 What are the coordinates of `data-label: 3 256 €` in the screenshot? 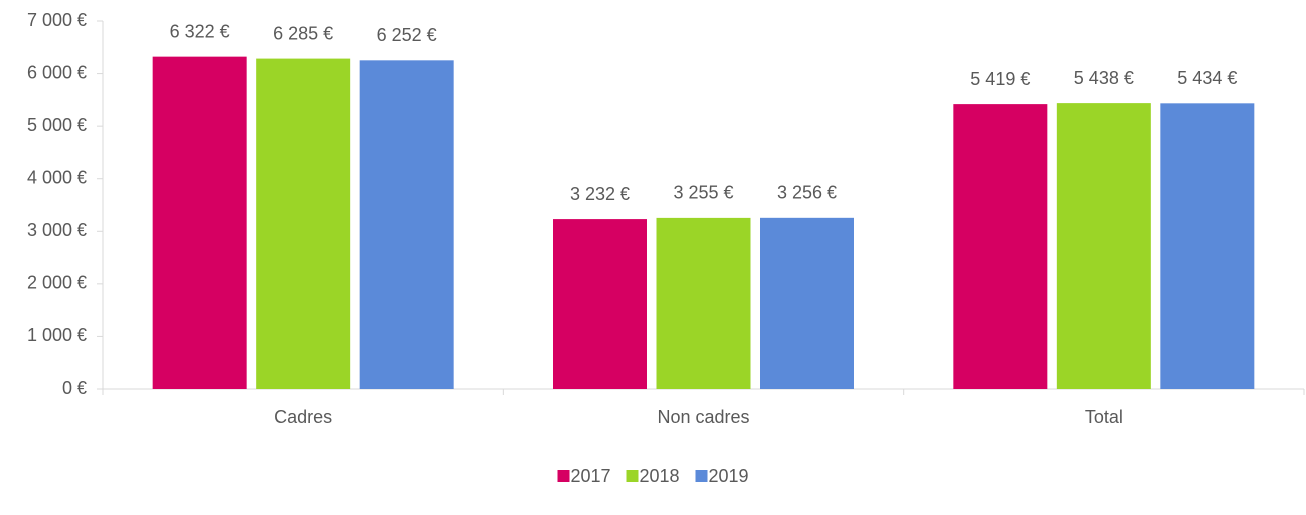 It's located at (807, 193).